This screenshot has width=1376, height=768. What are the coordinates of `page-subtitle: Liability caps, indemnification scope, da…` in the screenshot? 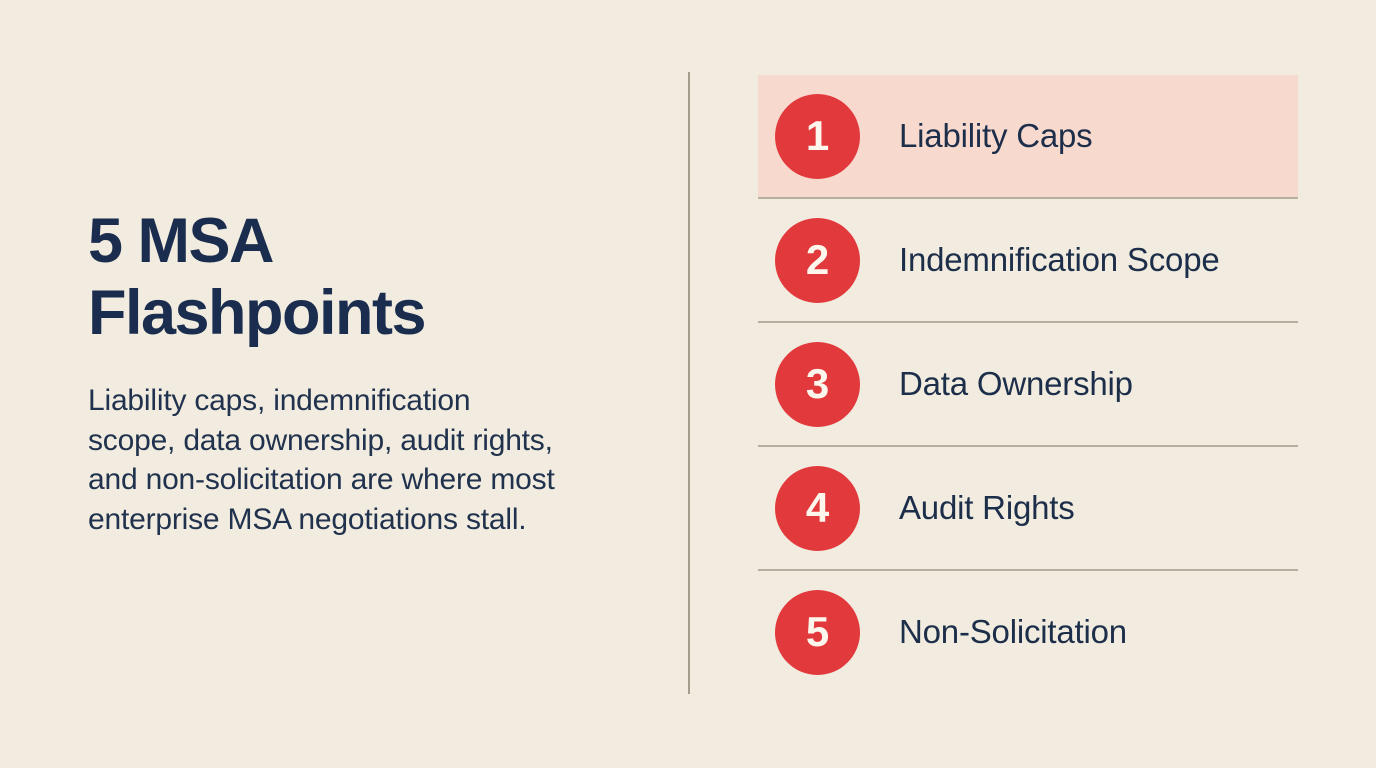 It's located at (321, 460).